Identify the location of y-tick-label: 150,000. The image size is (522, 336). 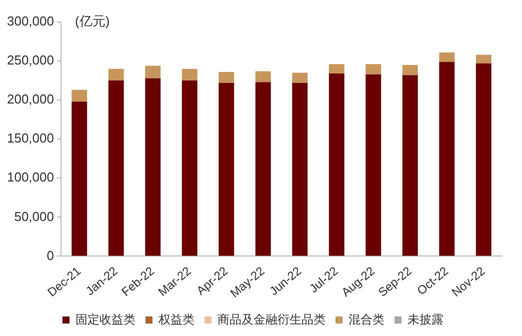
(30, 138).